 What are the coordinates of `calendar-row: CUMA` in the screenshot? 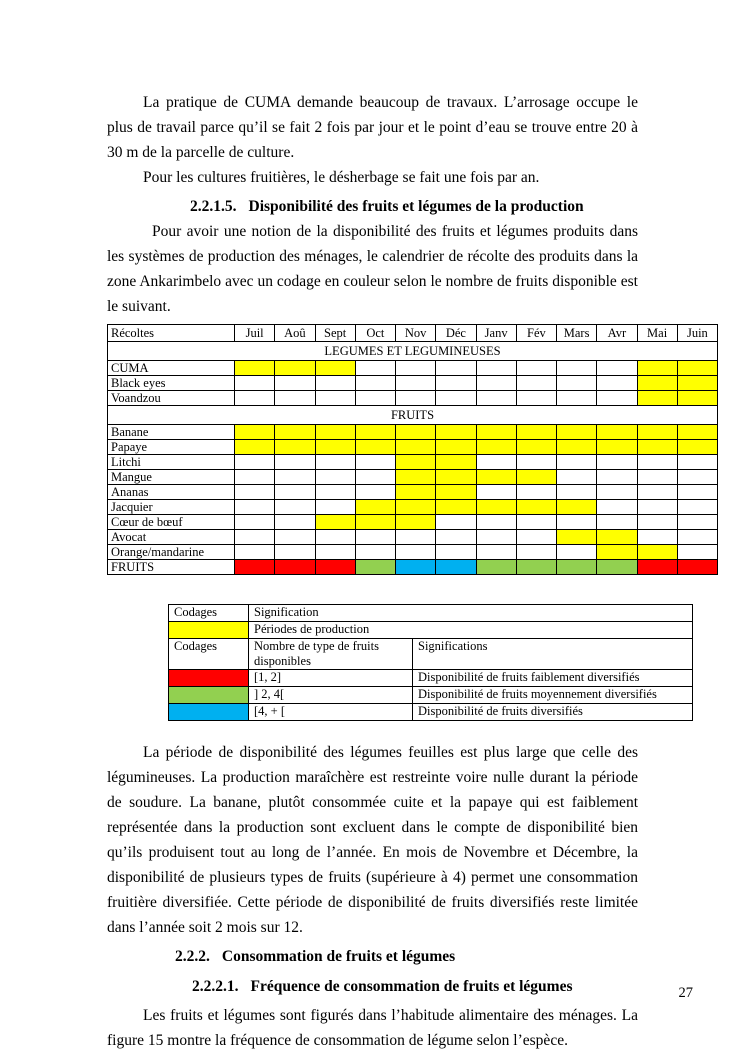 It's located at (413, 368).